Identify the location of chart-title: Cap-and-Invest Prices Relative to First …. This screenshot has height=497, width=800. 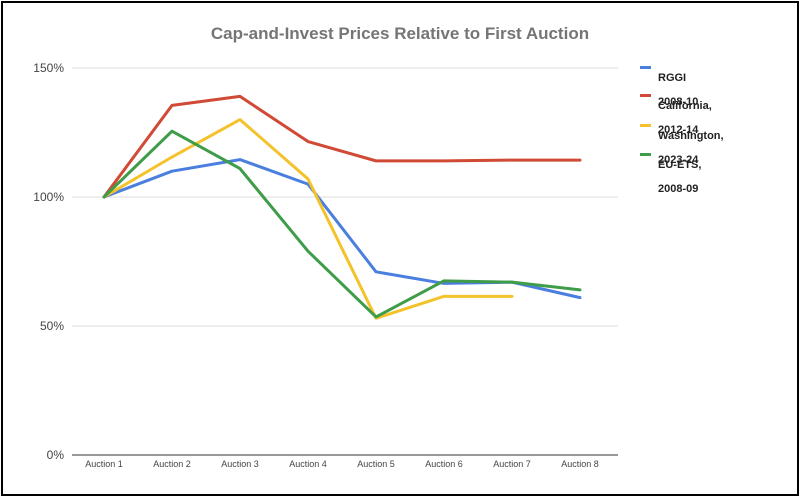
(400, 33).